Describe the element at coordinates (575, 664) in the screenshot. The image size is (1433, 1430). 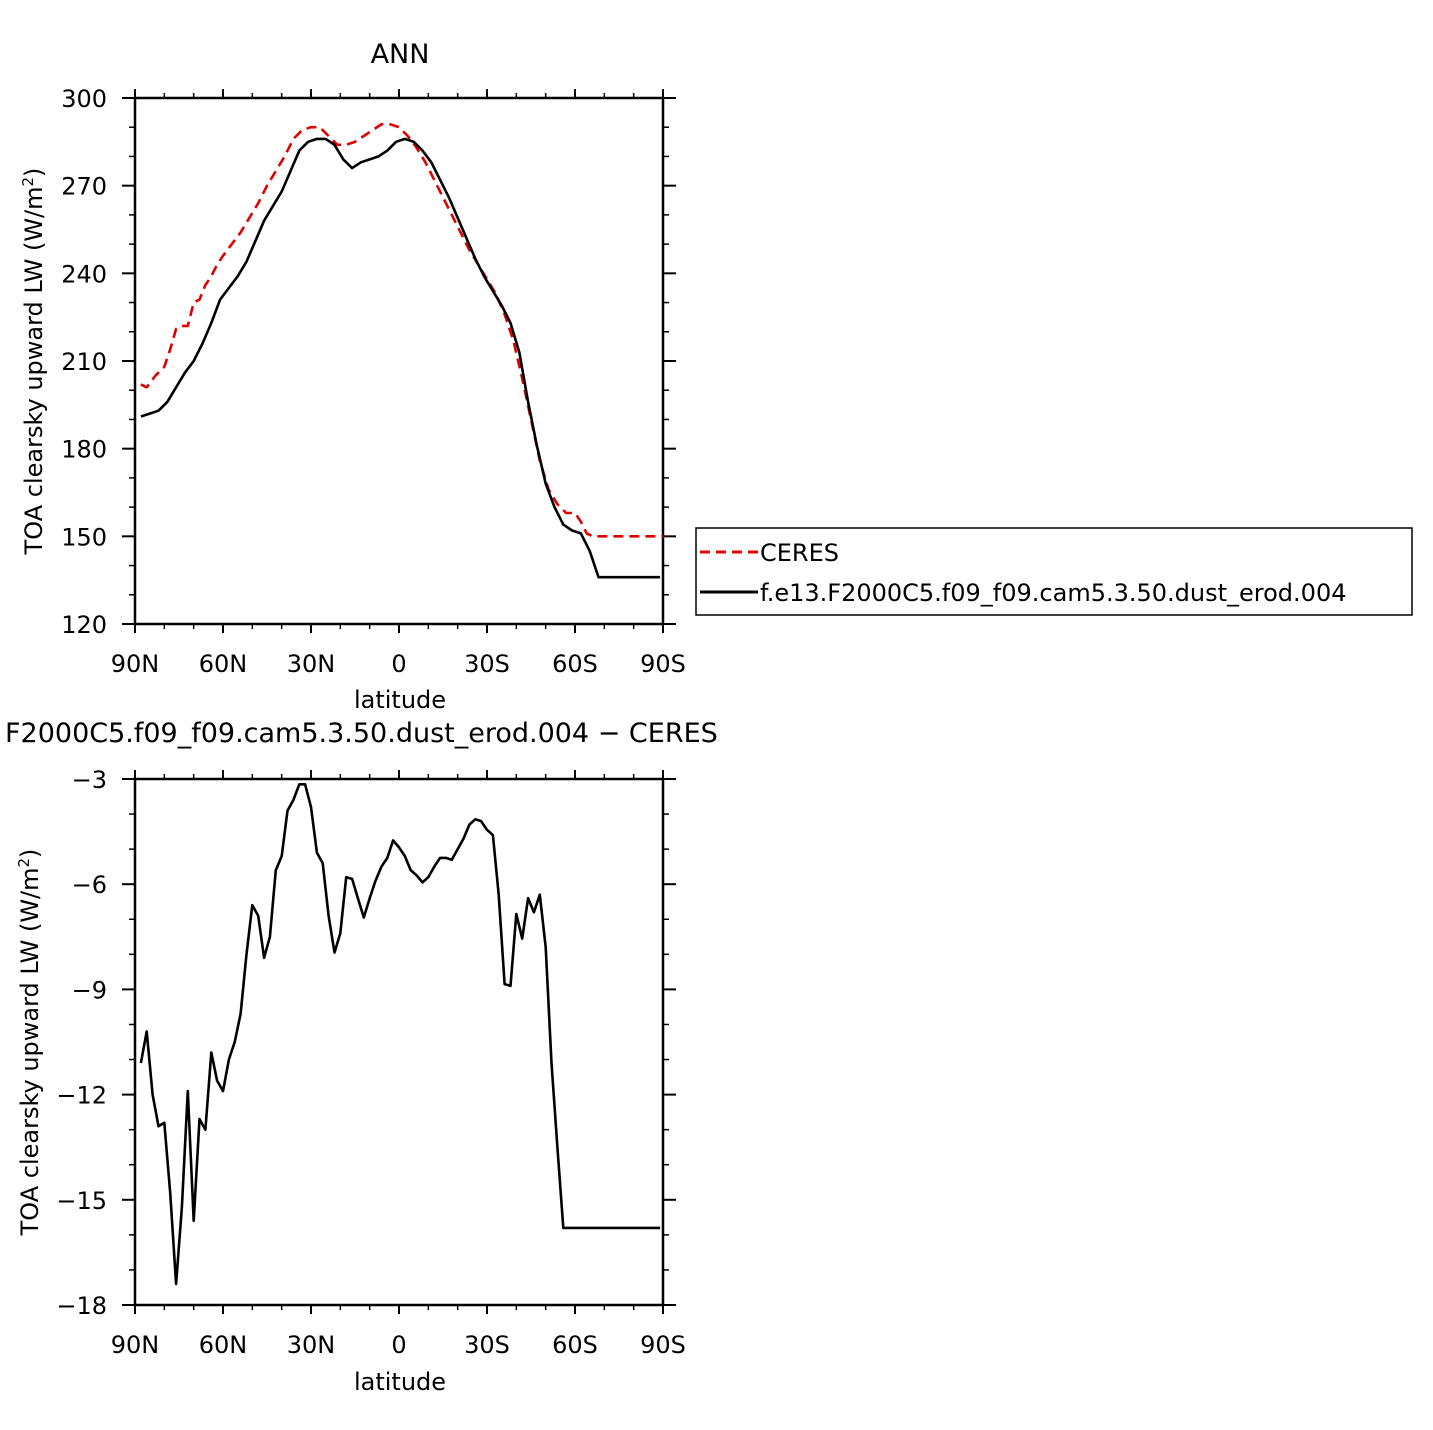
I see `panel-top-xtick-label: 60S` at that location.